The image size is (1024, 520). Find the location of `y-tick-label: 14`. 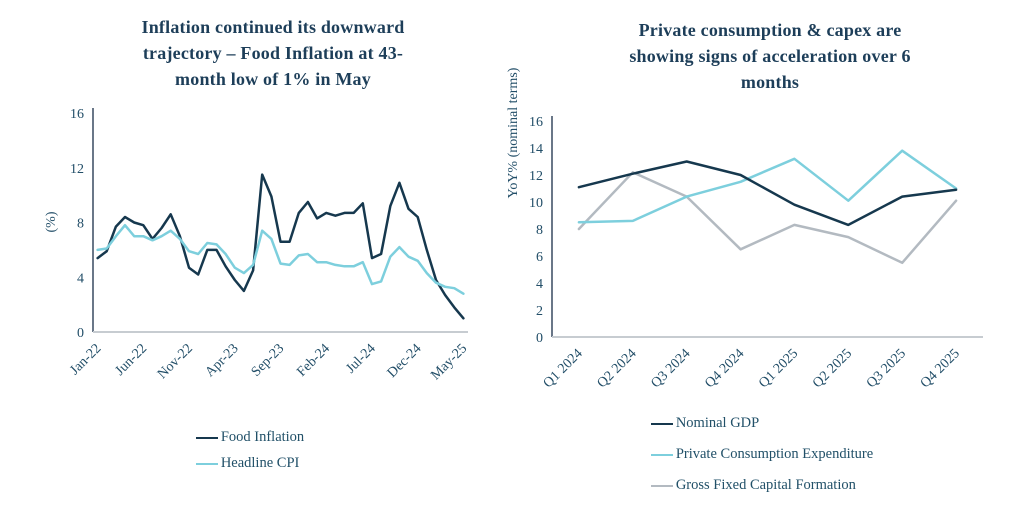

y-tick-label: 14 is located at coordinates (536, 149).